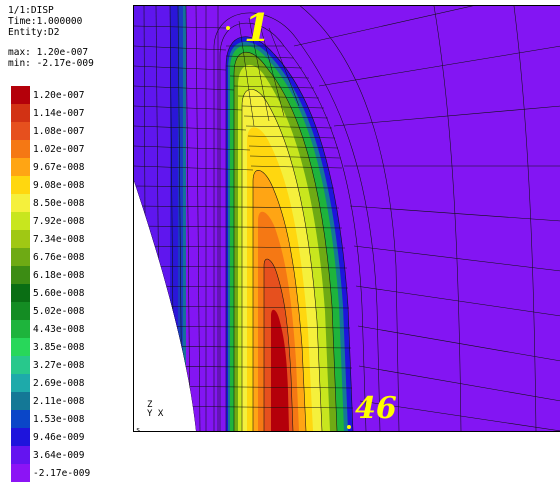 The width and height of the screenshot is (560, 482). Describe the element at coordinates (59, 311) in the screenshot. I see `legend-label: 5.02e-008` at that location.